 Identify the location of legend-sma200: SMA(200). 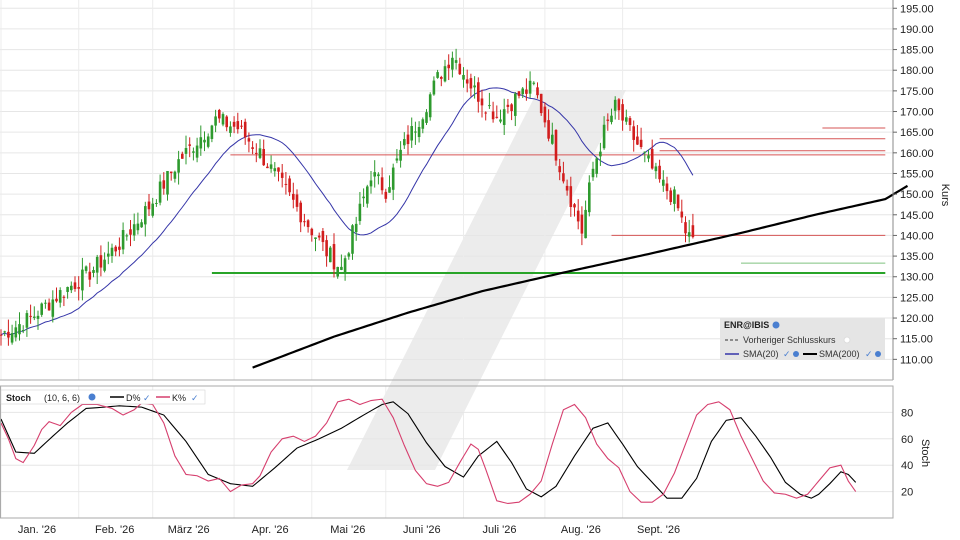
(839, 354).